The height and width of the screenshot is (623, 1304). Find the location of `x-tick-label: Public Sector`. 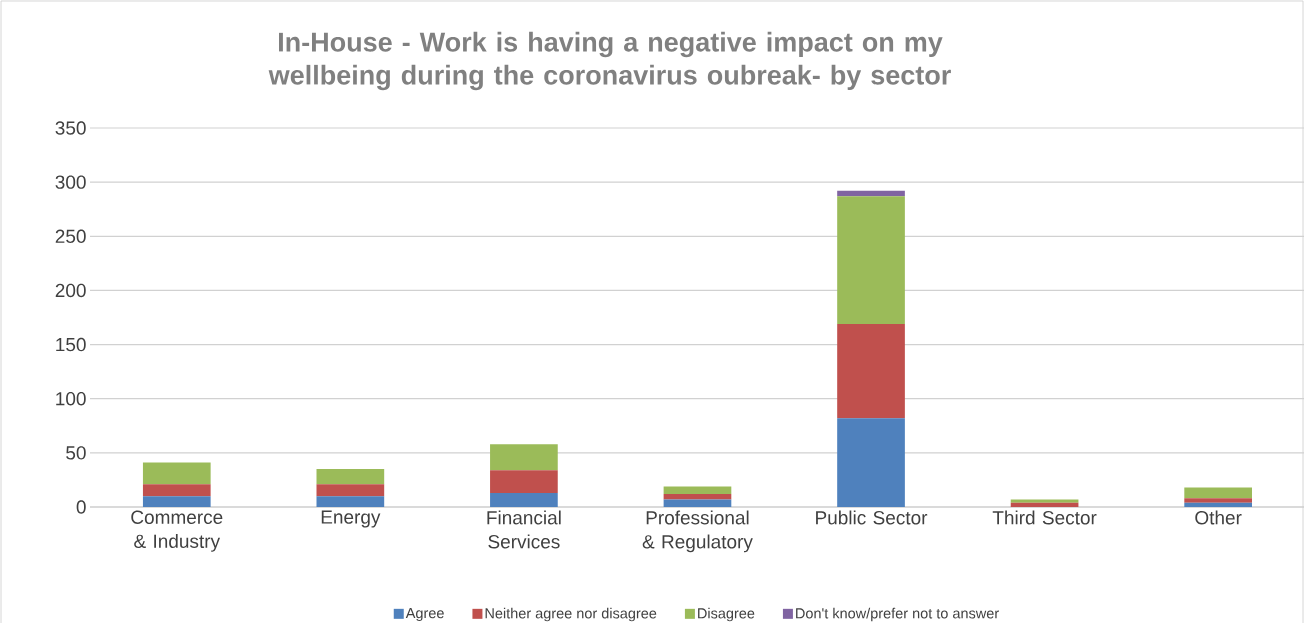

x-tick-label: Public Sector is located at coordinates (872, 517).